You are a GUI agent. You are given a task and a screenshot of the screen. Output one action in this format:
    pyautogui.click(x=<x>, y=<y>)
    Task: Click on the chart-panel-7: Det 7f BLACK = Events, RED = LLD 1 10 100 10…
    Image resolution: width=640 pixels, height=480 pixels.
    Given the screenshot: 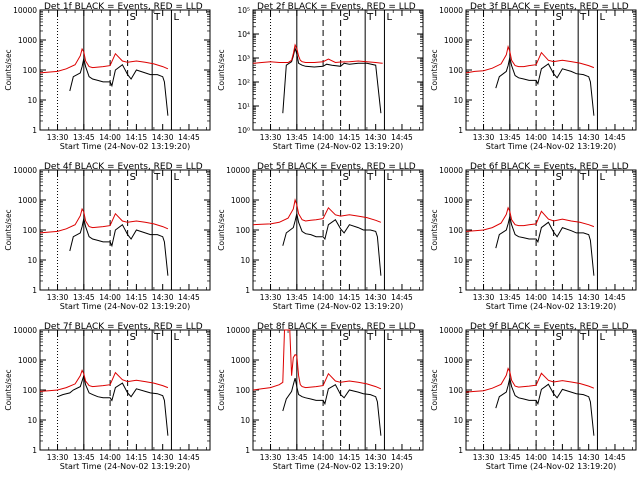 What is the action you would take?
    pyautogui.click(x=107, y=396)
    